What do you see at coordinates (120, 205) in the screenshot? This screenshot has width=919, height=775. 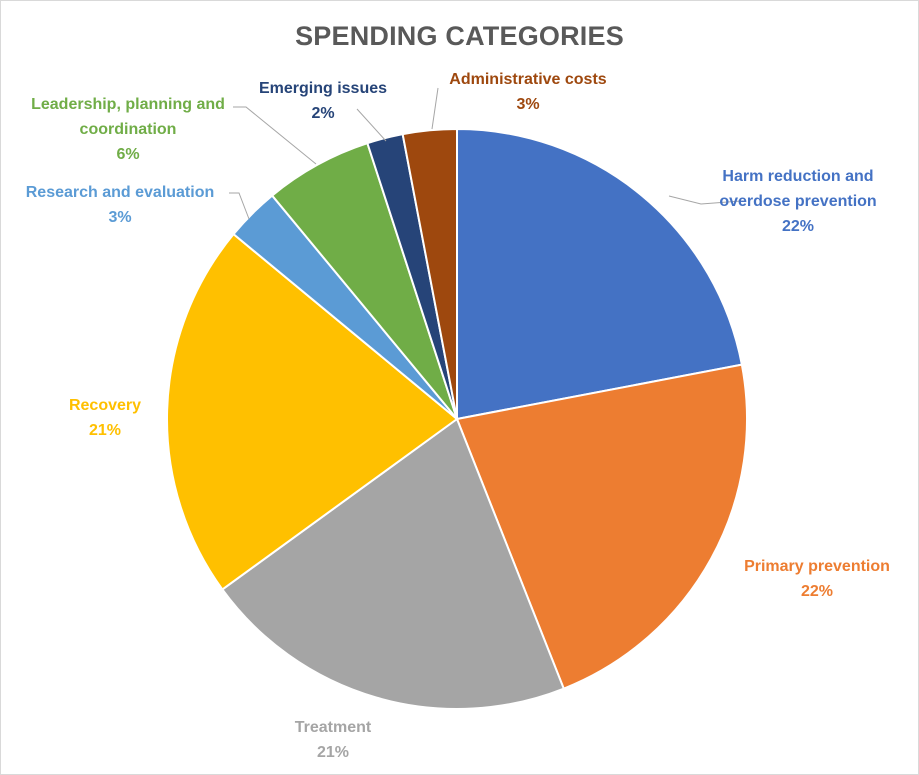 I see `data-label-research-evaluation: Research and evaluation 3%` at bounding box center [120, 205].